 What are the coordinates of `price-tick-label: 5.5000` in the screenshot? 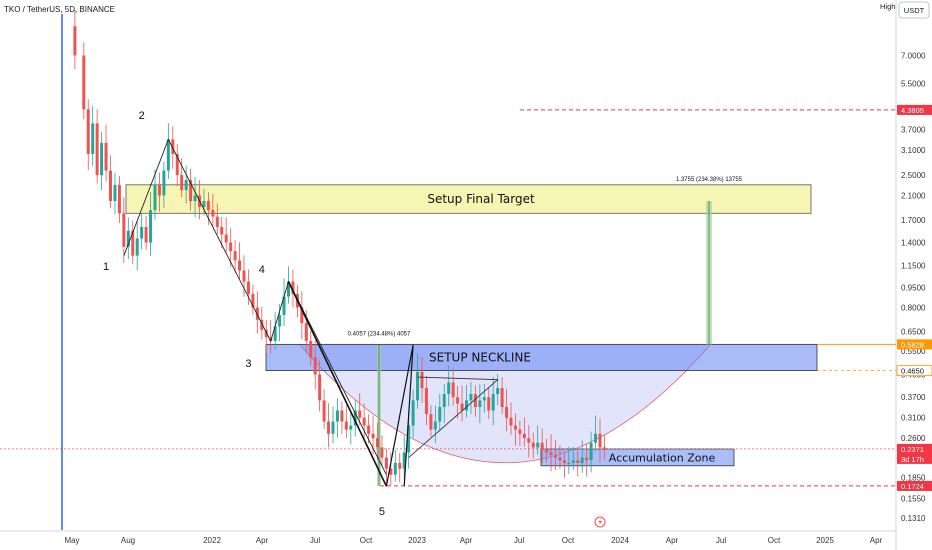 It's located at (913, 83).